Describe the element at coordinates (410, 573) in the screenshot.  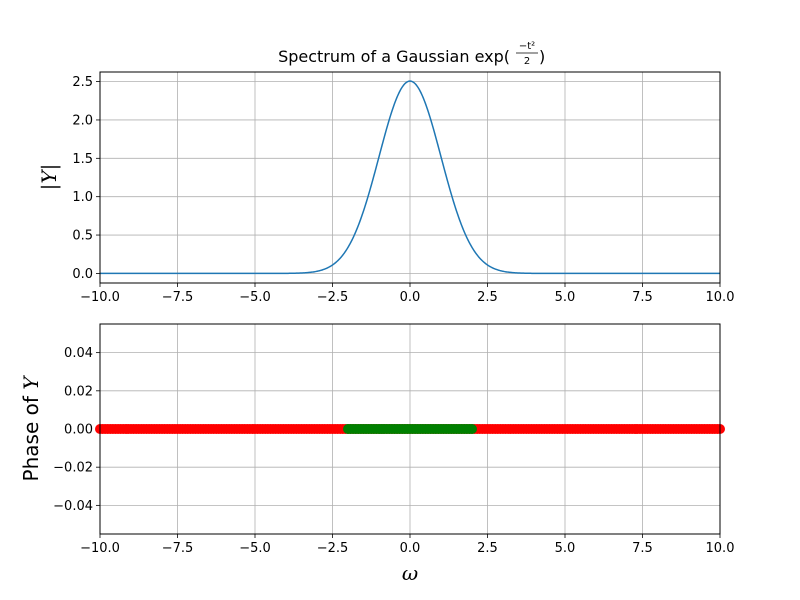
I see `x-axis-label: ω` at that location.